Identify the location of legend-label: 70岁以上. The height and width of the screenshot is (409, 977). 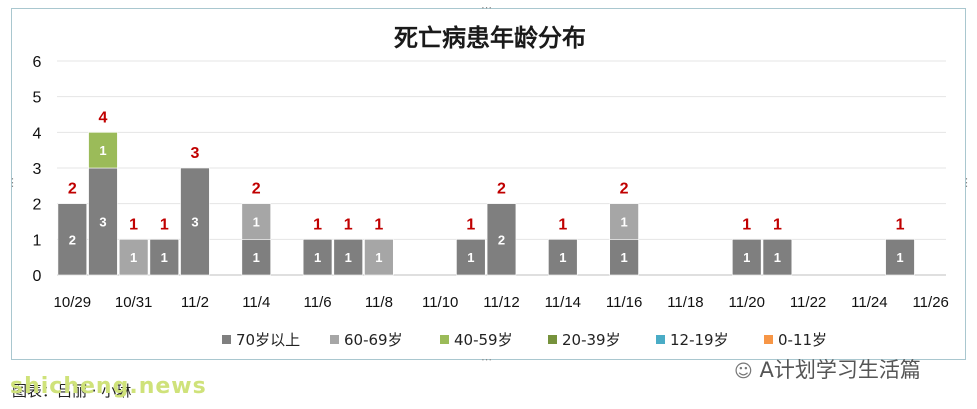
(268, 340).